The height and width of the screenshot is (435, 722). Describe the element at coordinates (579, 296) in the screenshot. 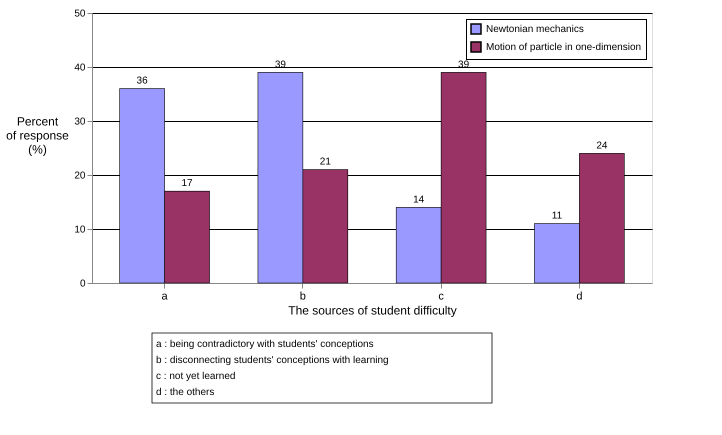

I see `x-tick-label: d` at that location.